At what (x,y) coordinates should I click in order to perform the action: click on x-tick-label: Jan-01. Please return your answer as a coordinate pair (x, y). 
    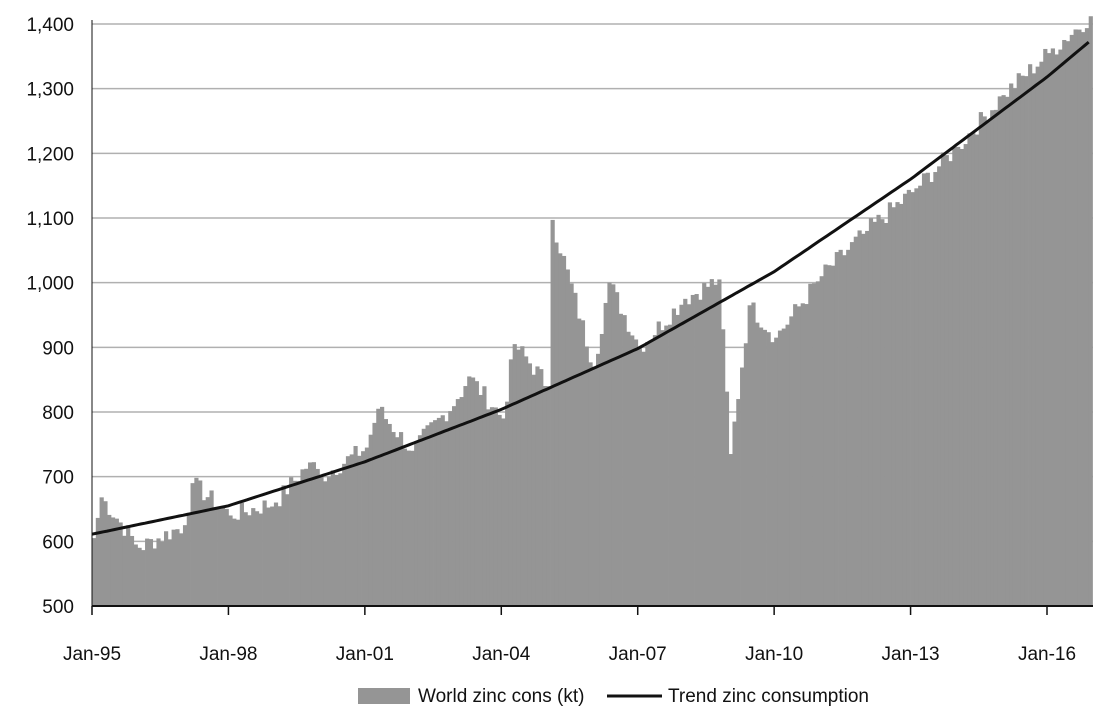
    Looking at the image, I should click on (365, 654).